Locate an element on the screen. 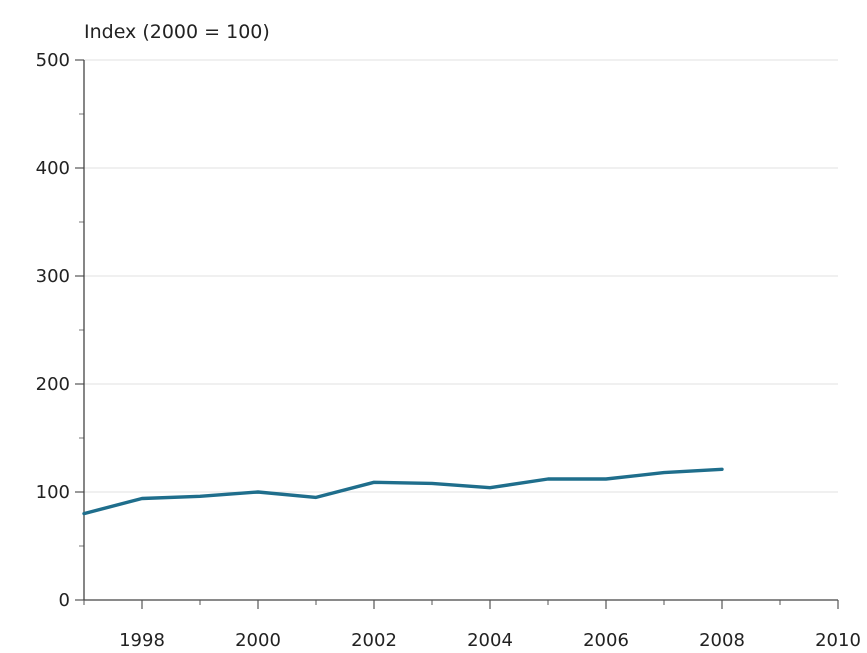 The height and width of the screenshot is (653, 867). x-tick-labels: 1998 2000 2002 2004 2006 2008 2010 is located at coordinates (490, 640).